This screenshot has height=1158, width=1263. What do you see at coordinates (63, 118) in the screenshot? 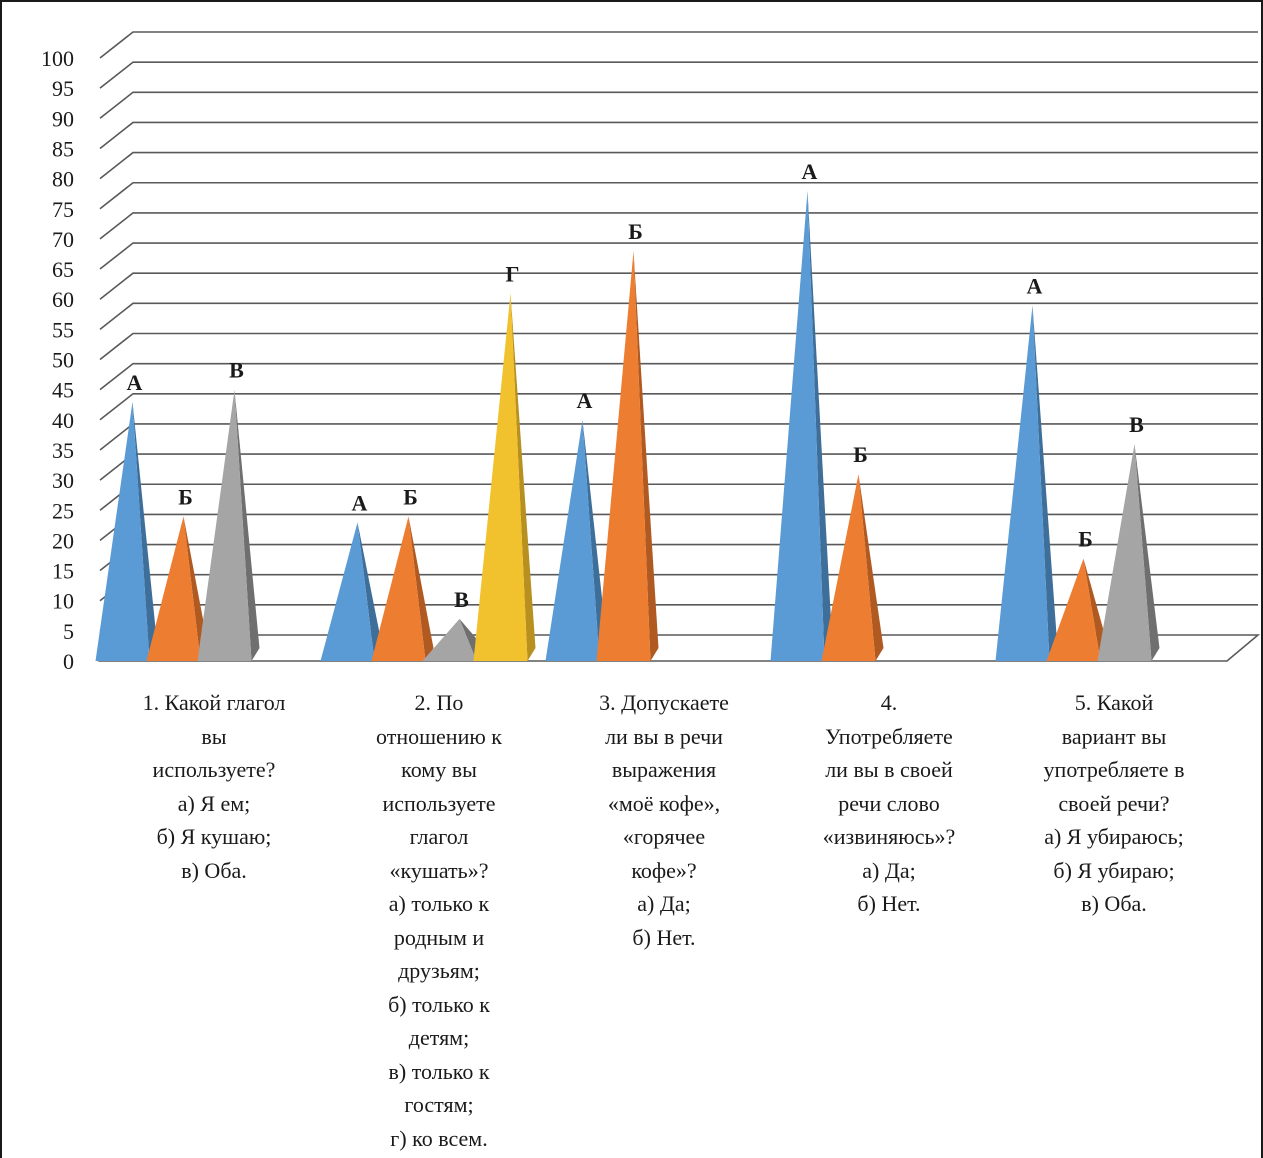
I see `y-tick-label: 90` at bounding box center [63, 118].